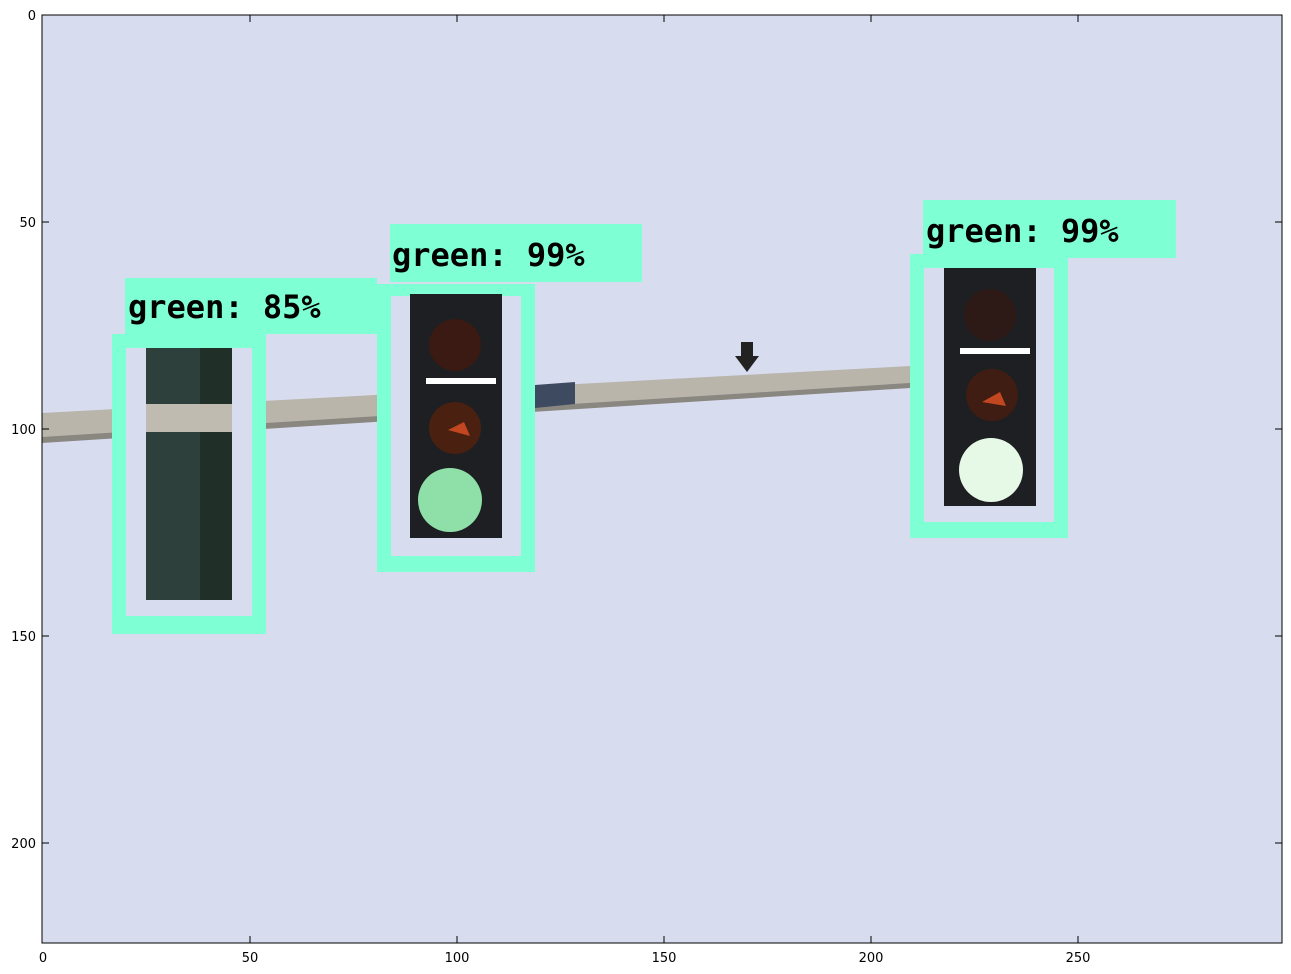  I want to click on x-tick-label: 200, so click(871, 958).